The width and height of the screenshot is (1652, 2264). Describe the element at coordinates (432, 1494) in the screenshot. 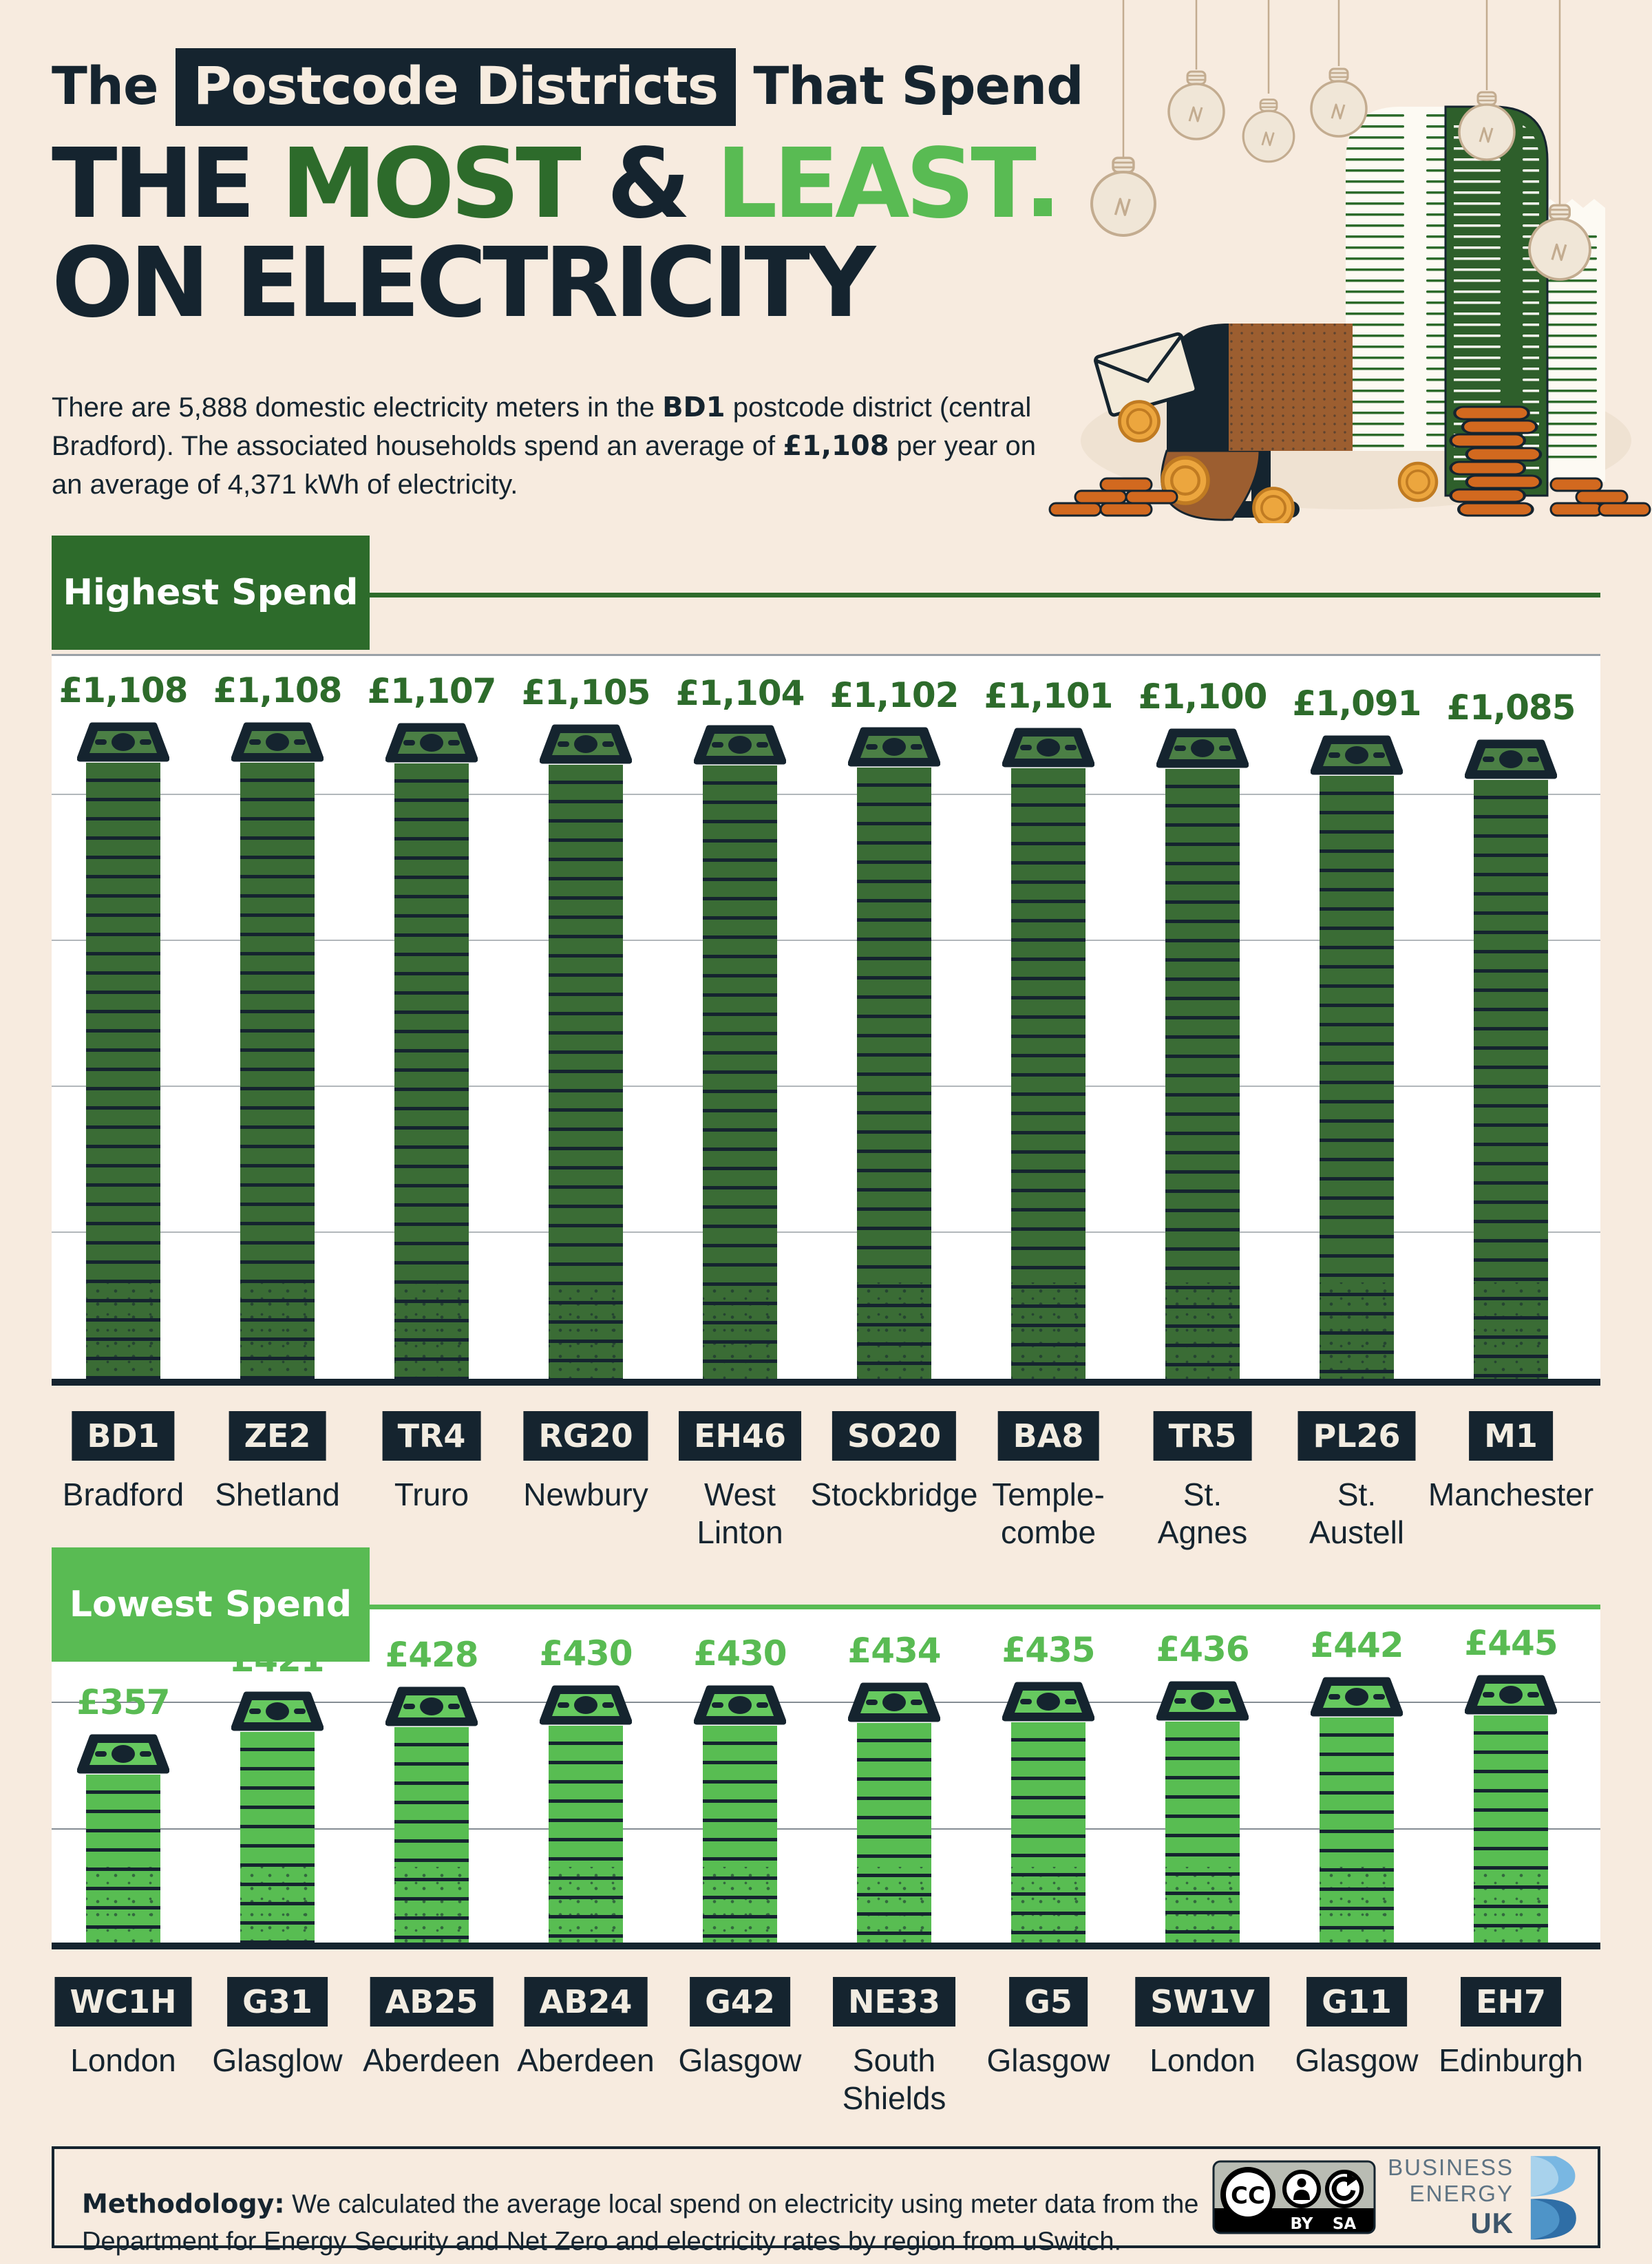

I see `place-label: Truro` at that location.